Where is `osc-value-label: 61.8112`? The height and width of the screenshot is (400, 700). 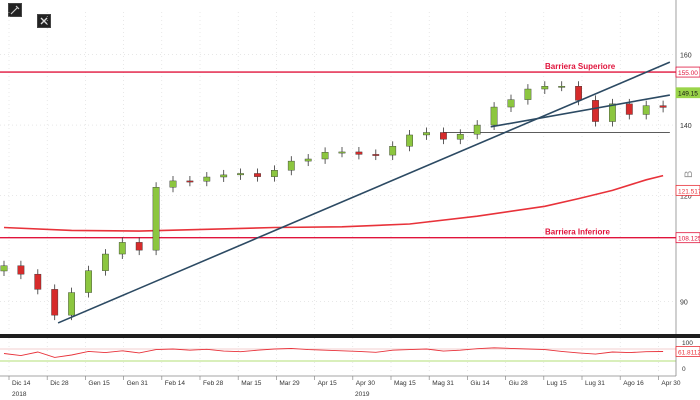 osc-value-label: 61.8112 is located at coordinates (689, 352).